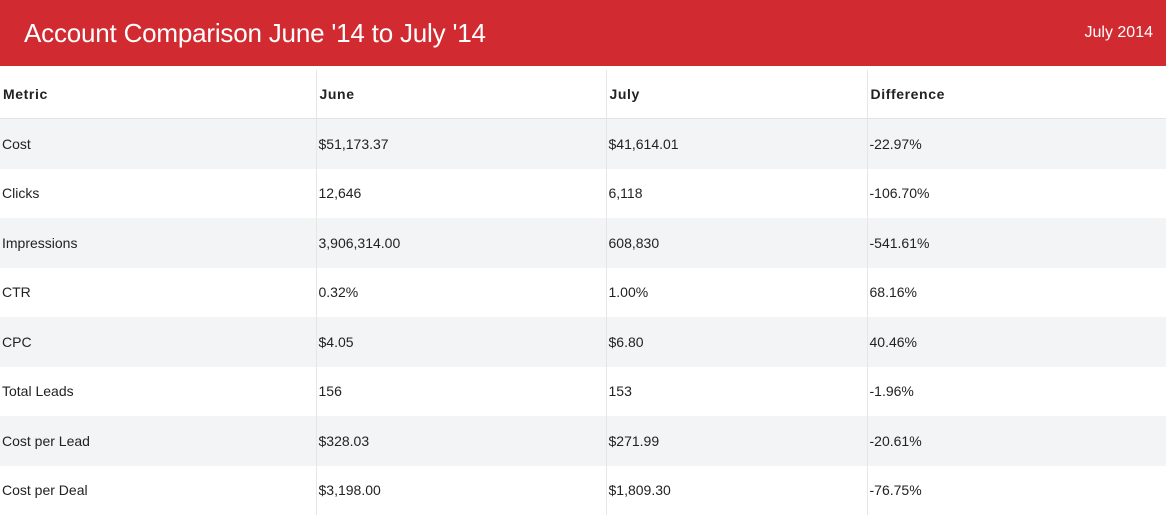 The image size is (1166, 520). What do you see at coordinates (158, 243) in the screenshot?
I see `metric-cell: Impressions` at bounding box center [158, 243].